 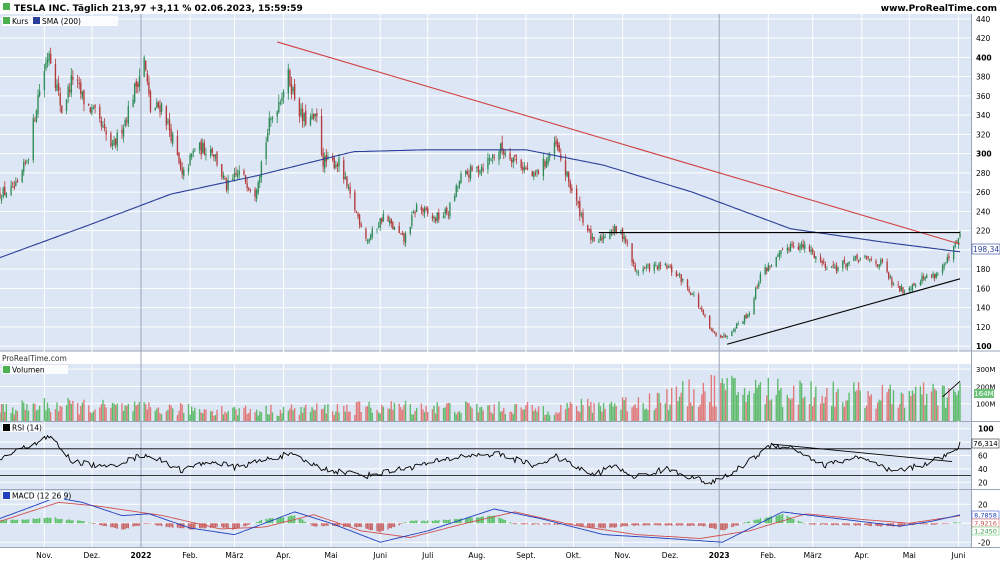 What do you see at coordinates (20, 21) in the screenshot?
I see `legend-kurs: Kurs` at bounding box center [20, 21].